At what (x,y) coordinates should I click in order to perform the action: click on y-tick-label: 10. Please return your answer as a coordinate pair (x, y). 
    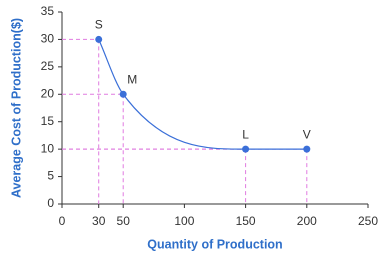
    Looking at the image, I should click on (48, 148).